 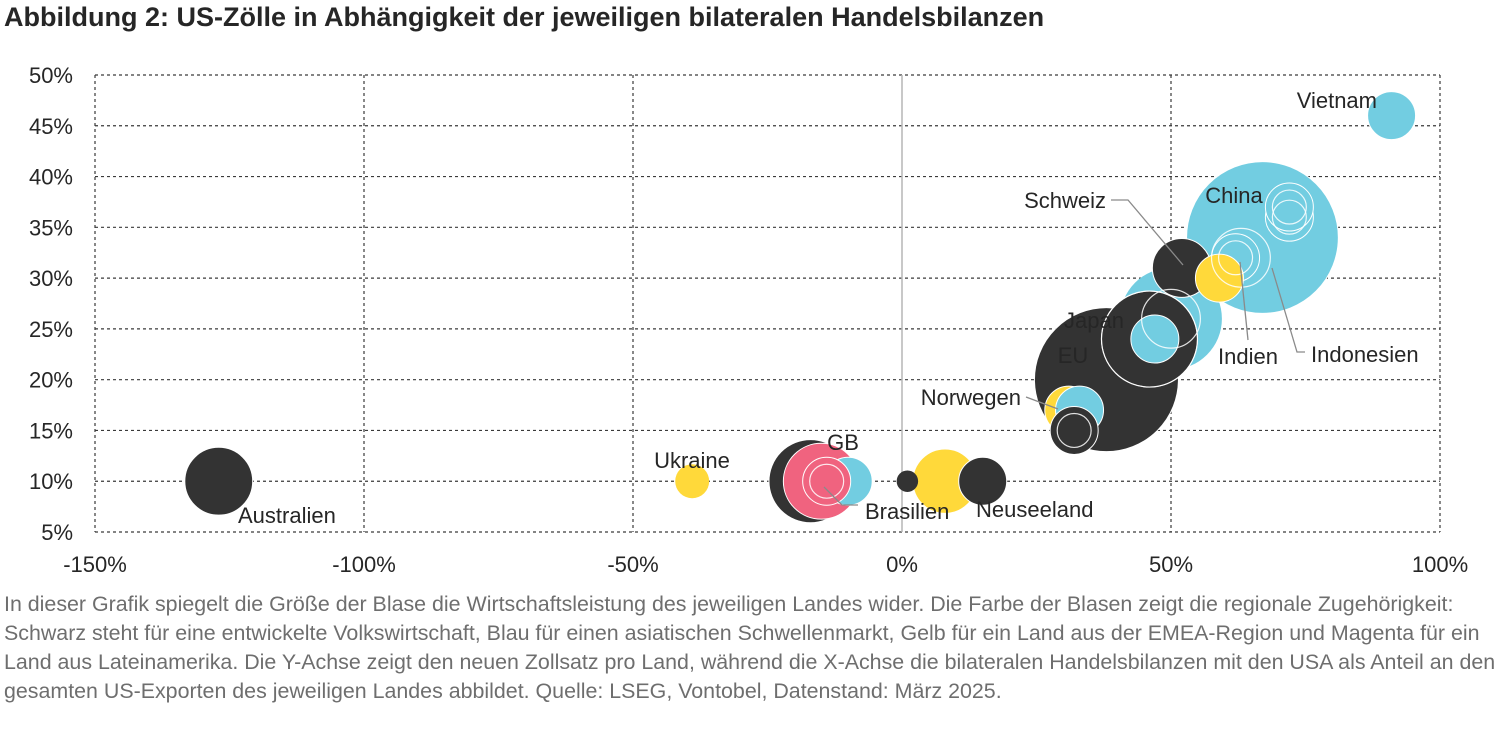 What do you see at coordinates (983, 481) in the screenshot?
I see `bubble-neuseeland` at bounding box center [983, 481].